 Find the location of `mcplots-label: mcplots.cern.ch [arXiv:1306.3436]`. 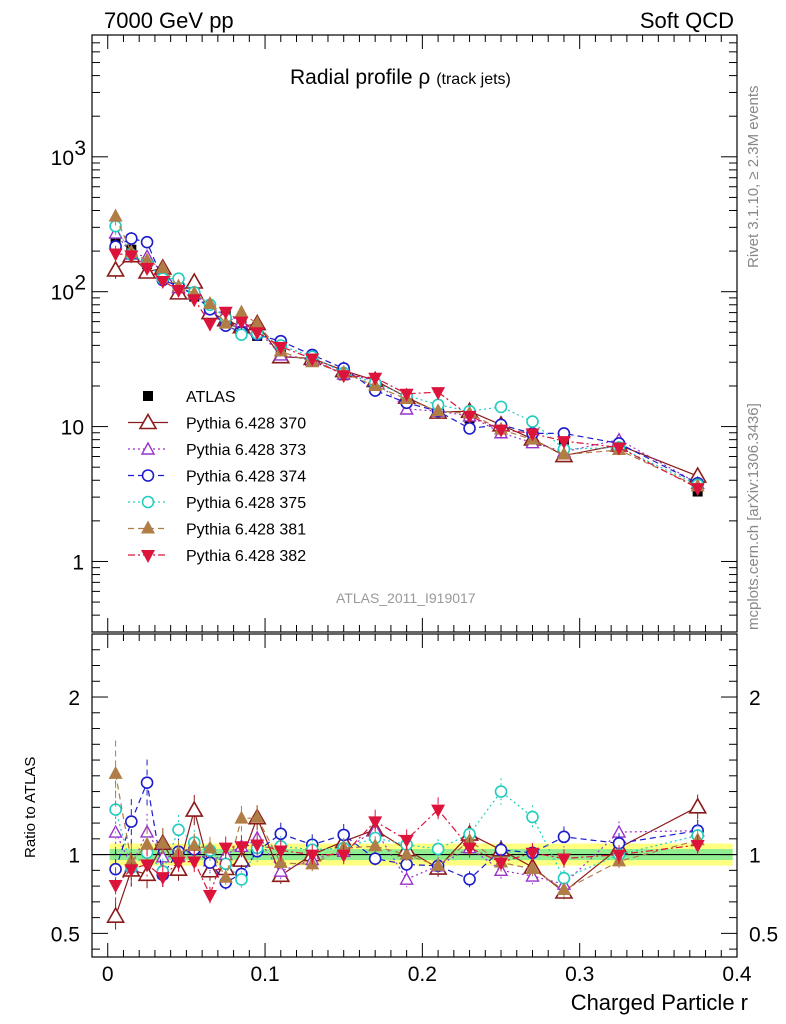

mcplots-label: mcplots.cern.ch [arXiv:1306.3436] is located at coordinates (753, 516).